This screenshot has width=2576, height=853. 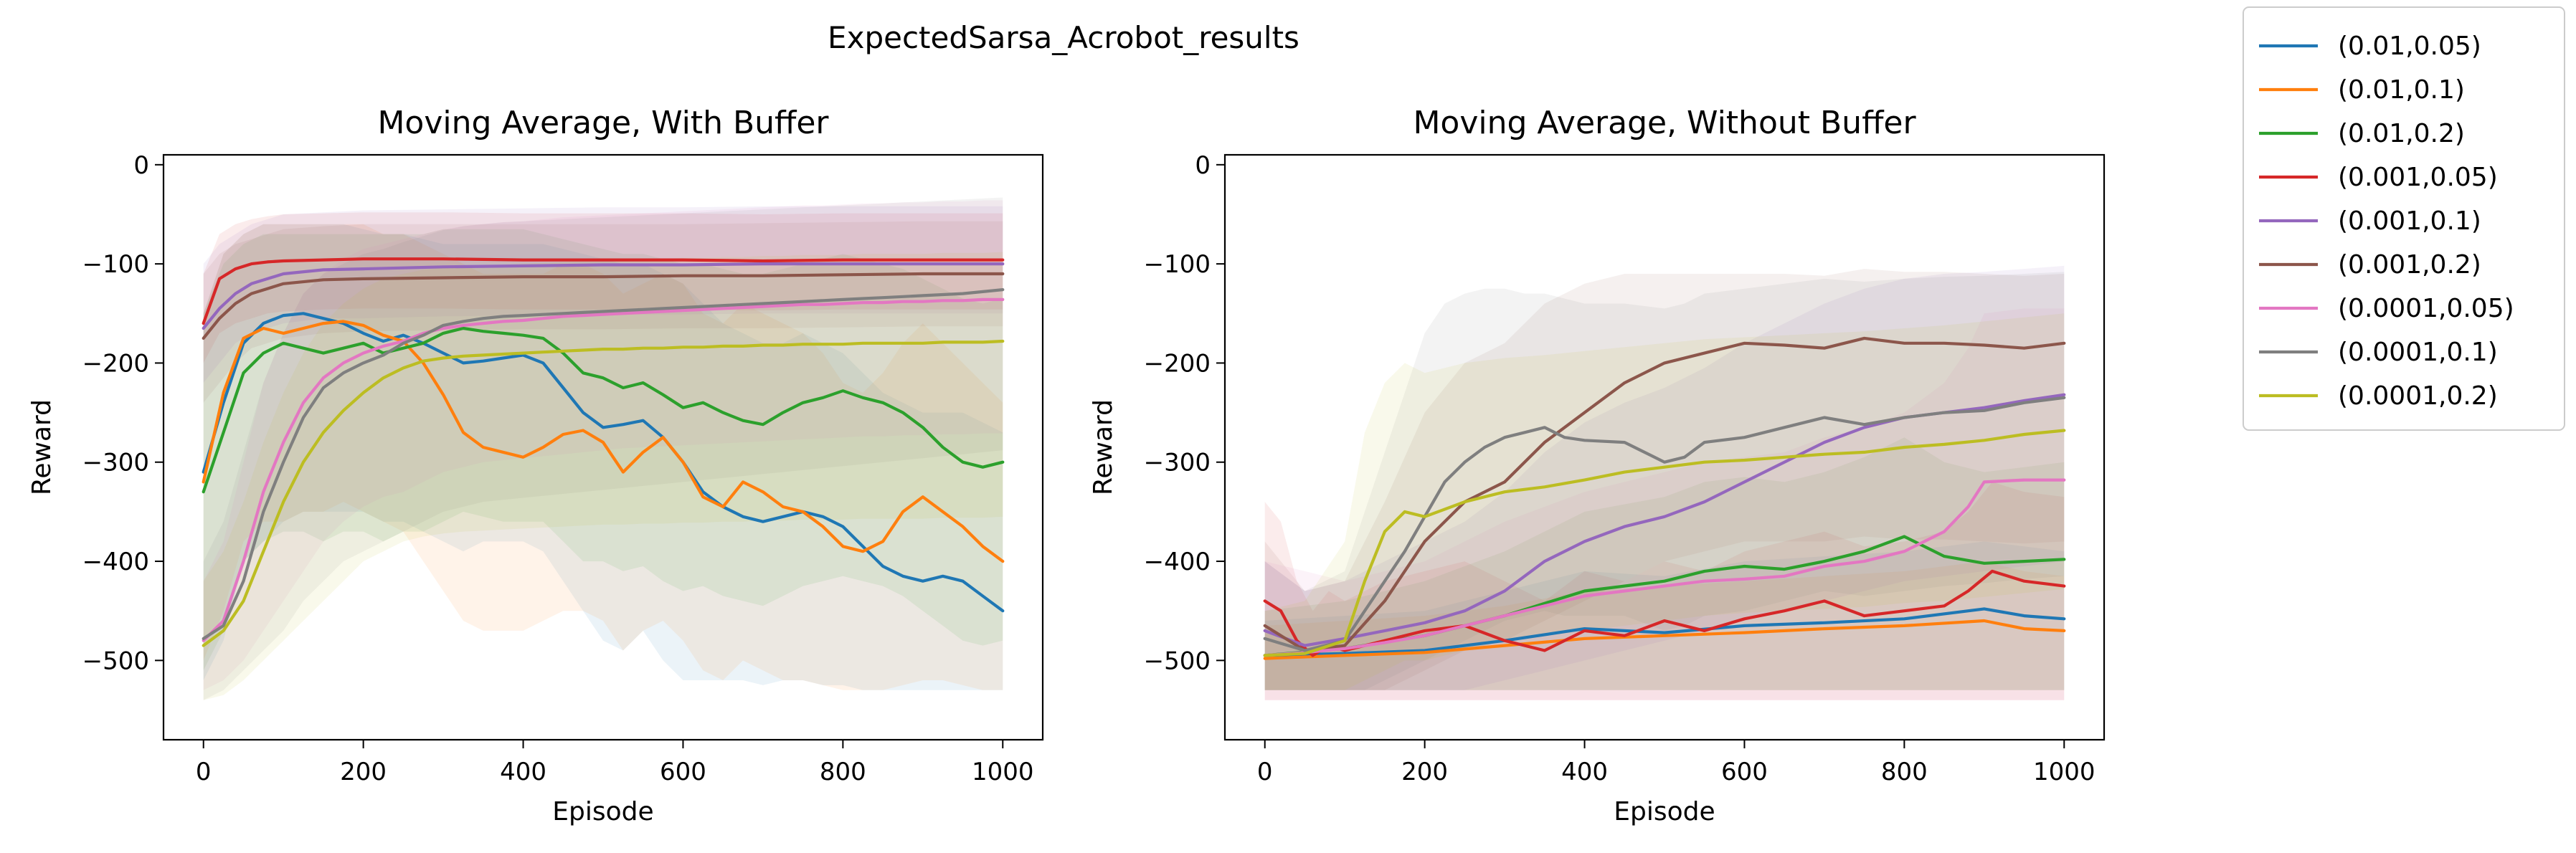 What do you see at coordinates (2418, 352) in the screenshot?
I see `legend-label: (0.0001,0.1)` at bounding box center [2418, 352].